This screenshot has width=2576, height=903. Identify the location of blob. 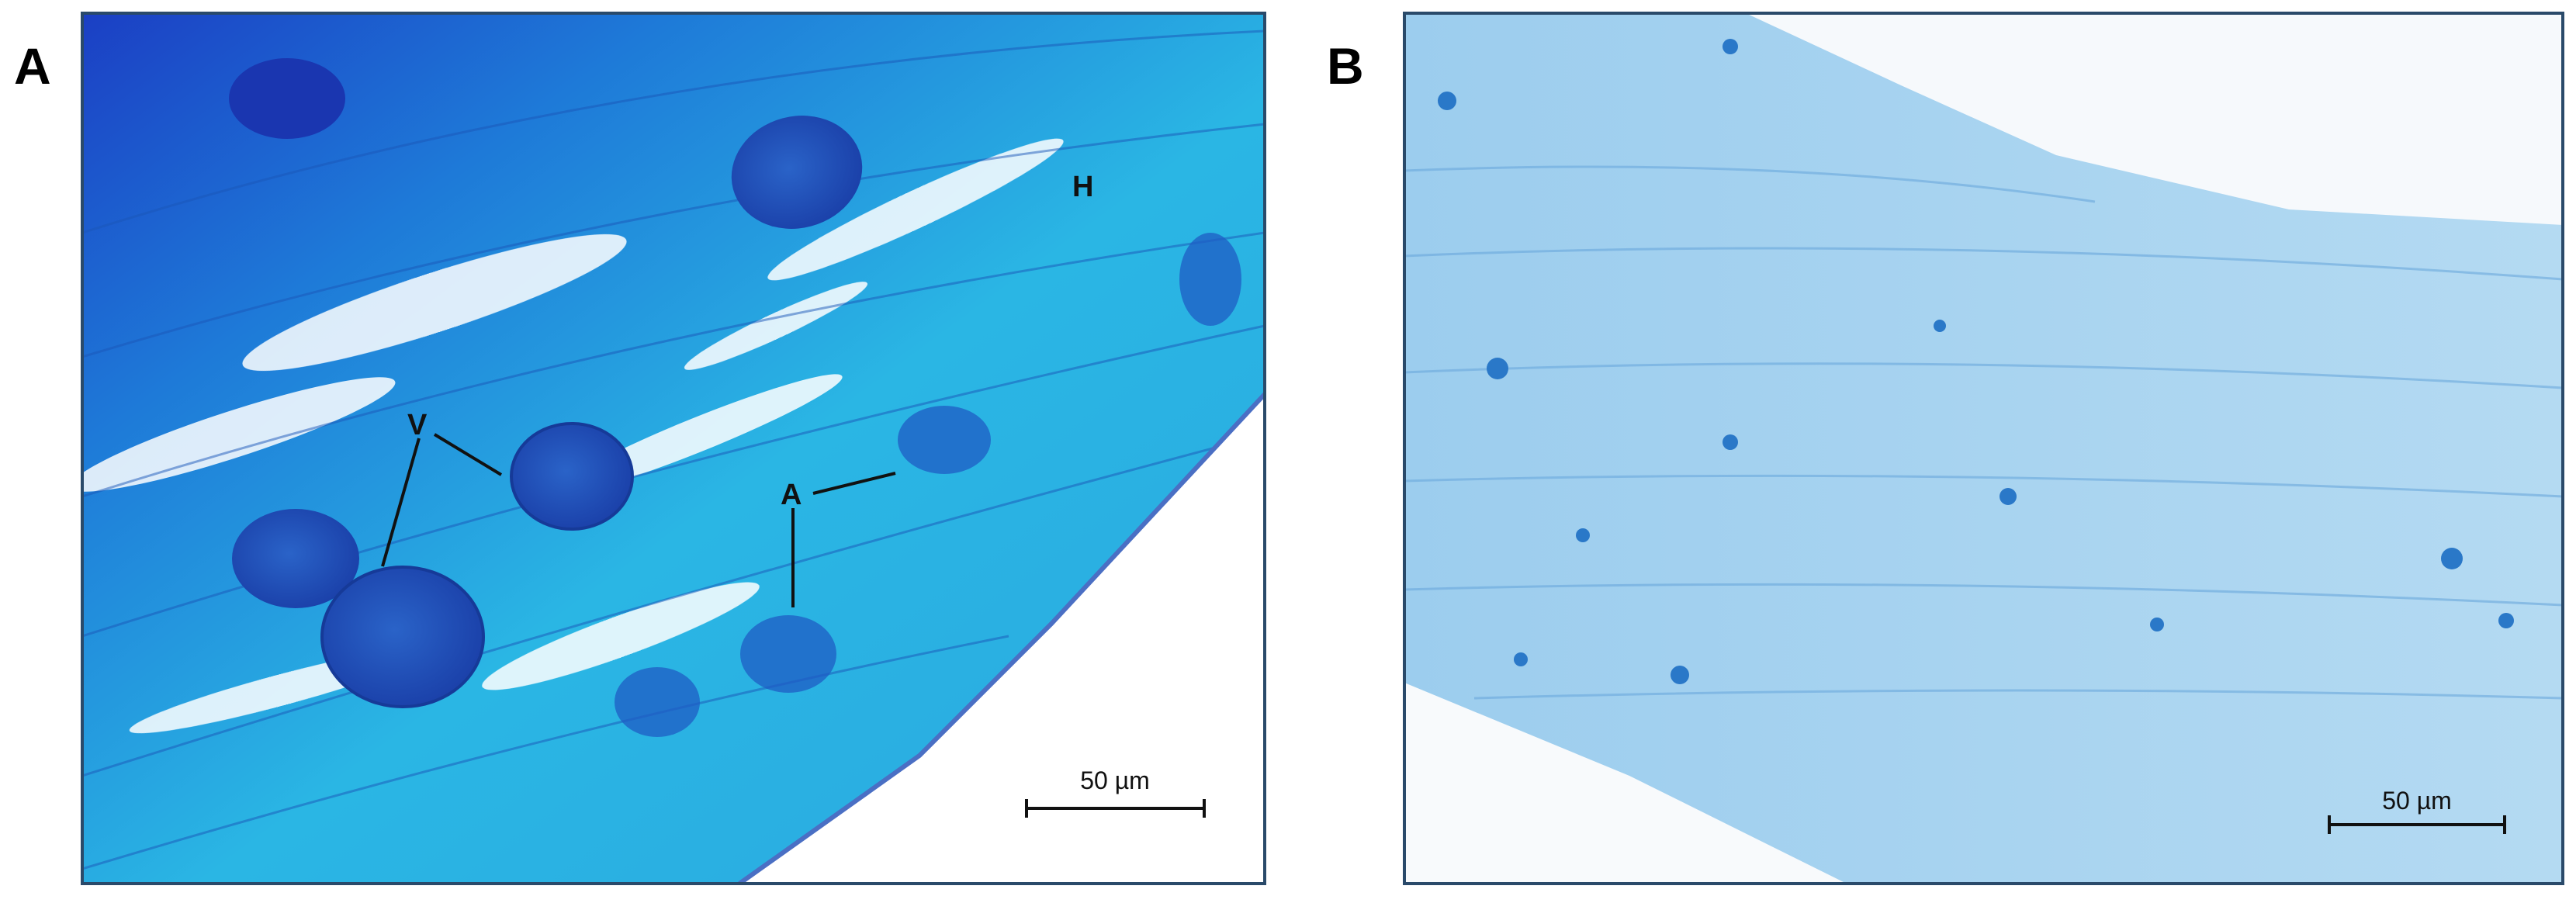
(287, 99).